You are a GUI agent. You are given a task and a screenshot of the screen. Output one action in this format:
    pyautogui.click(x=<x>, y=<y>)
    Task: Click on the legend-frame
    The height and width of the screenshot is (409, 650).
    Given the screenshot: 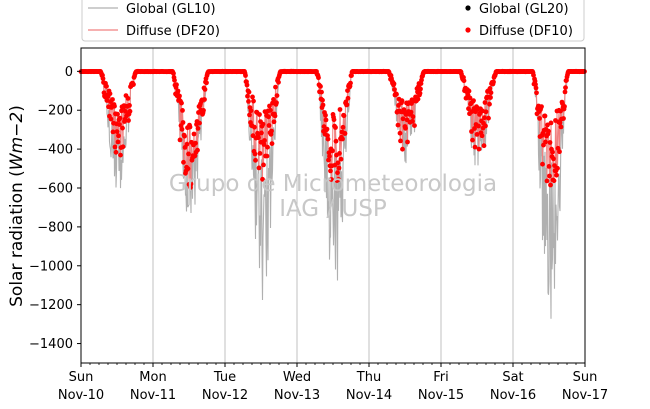 What is the action you would take?
    pyautogui.click(x=333, y=21)
    